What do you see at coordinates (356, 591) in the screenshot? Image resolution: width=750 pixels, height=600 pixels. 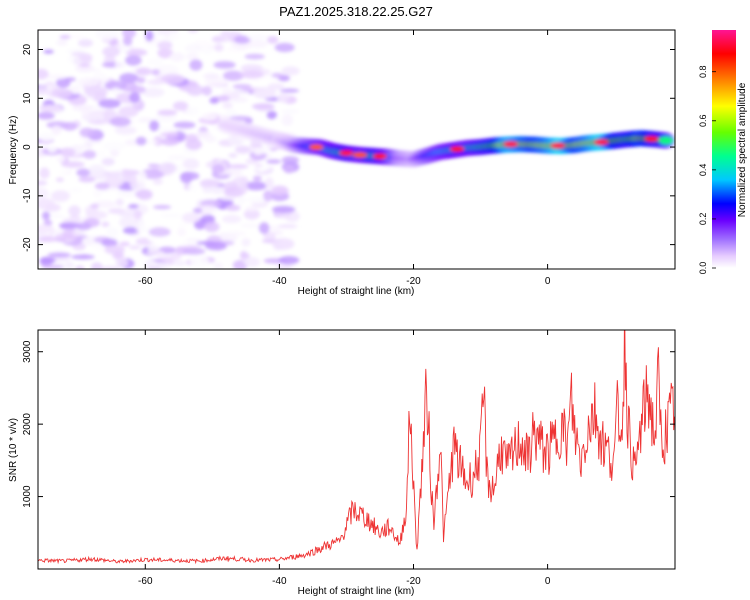 I see `snr-x-axis-label: Height of straight line (km)` at bounding box center [356, 591].